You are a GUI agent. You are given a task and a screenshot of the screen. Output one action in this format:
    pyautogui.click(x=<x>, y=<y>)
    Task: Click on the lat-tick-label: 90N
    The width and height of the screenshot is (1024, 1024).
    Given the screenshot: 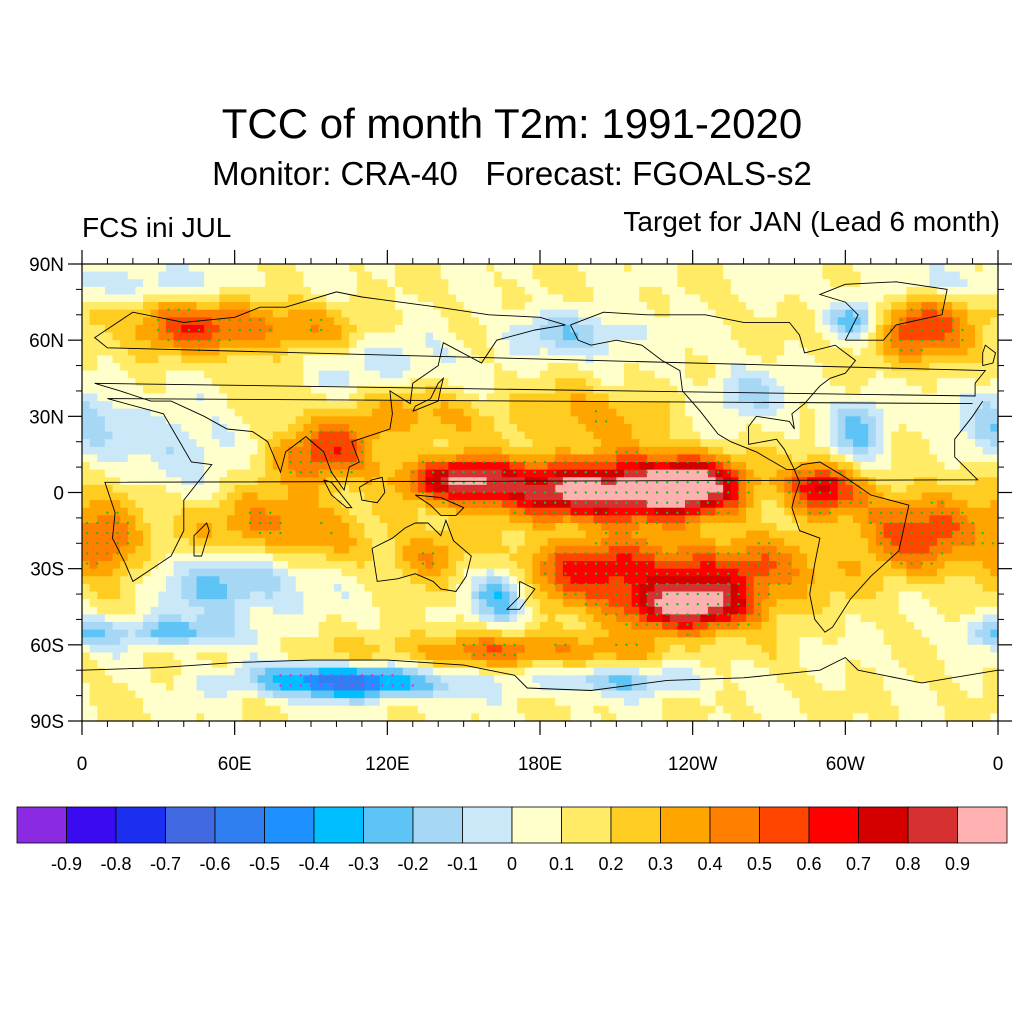 What is the action you would take?
    pyautogui.click(x=46, y=265)
    